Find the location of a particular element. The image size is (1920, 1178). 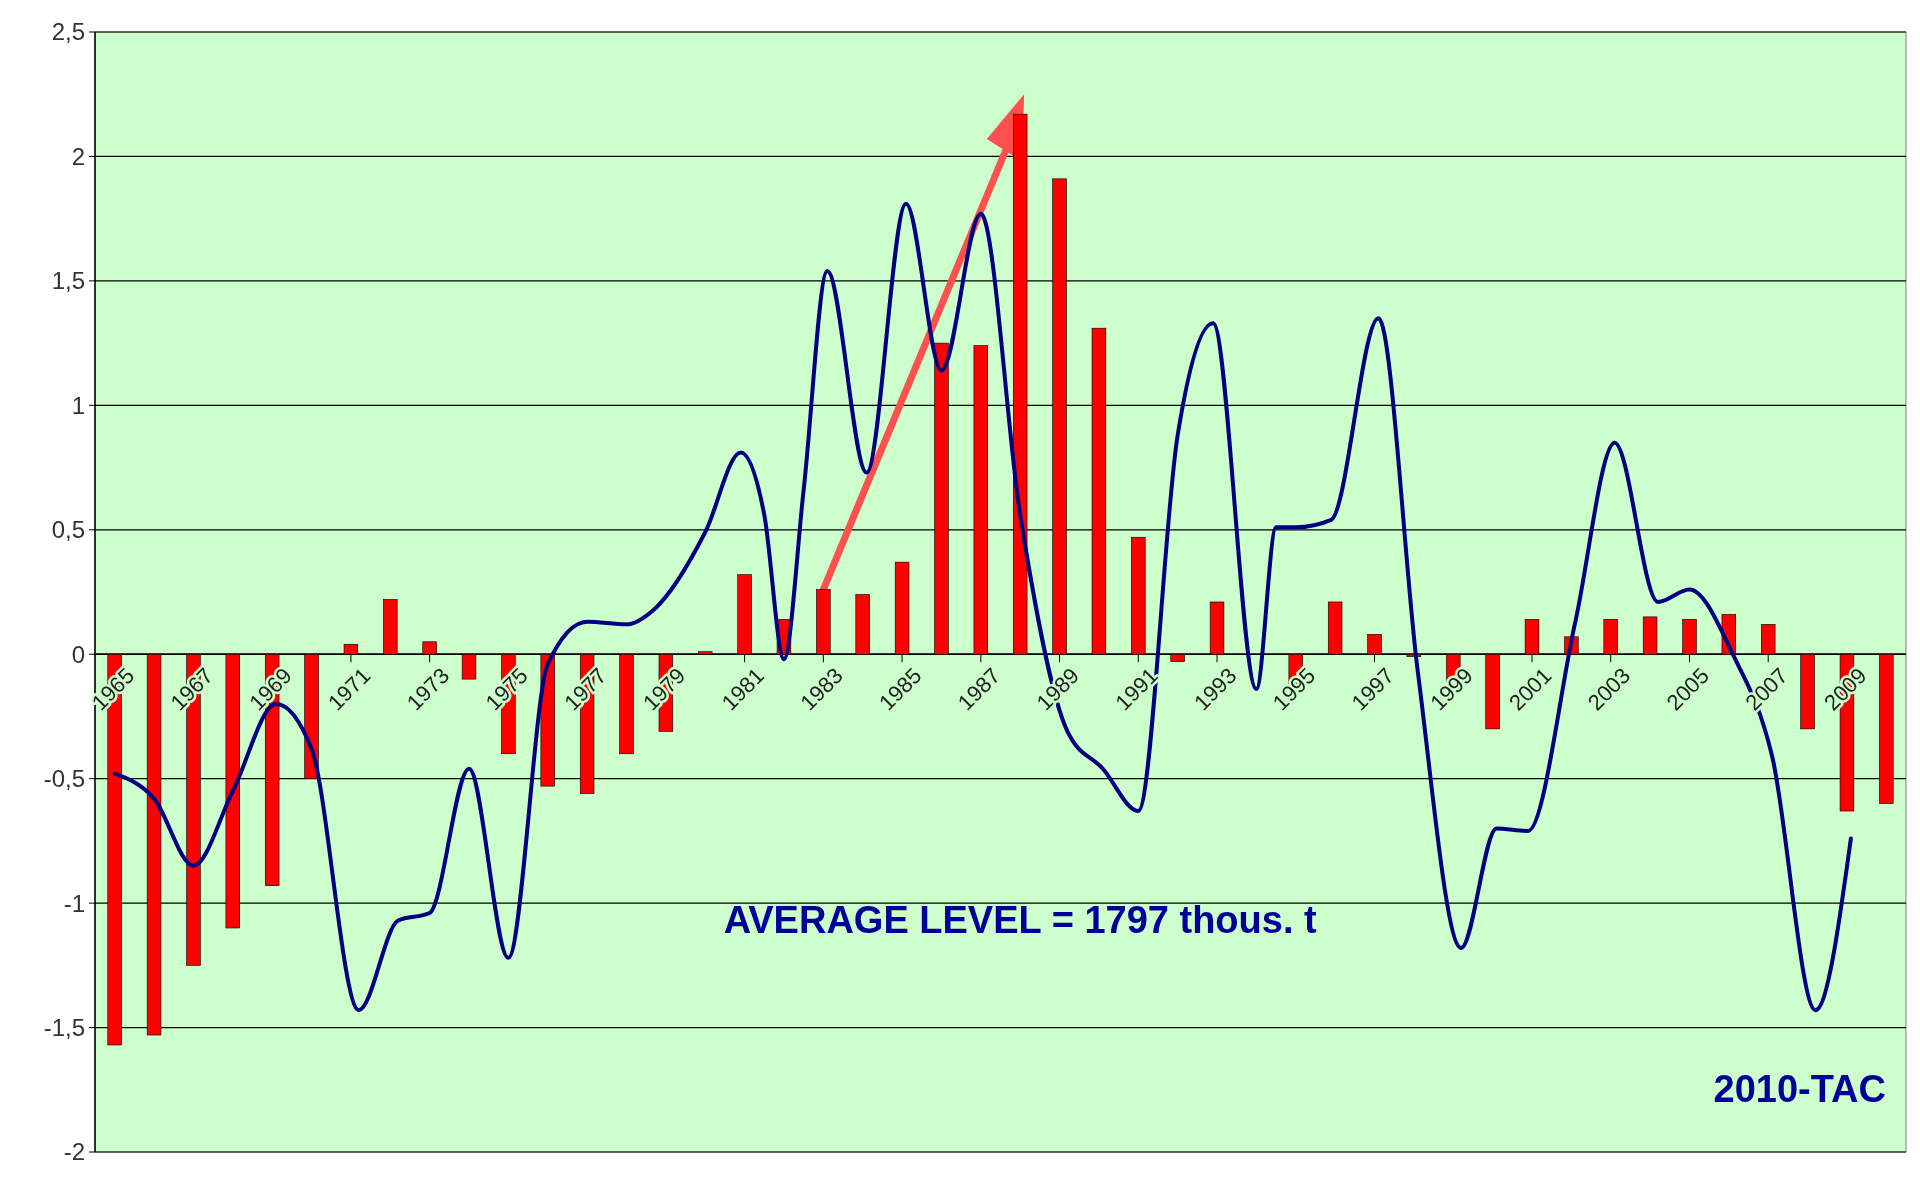

y-tick-label: -1 is located at coordinates (74, 903).